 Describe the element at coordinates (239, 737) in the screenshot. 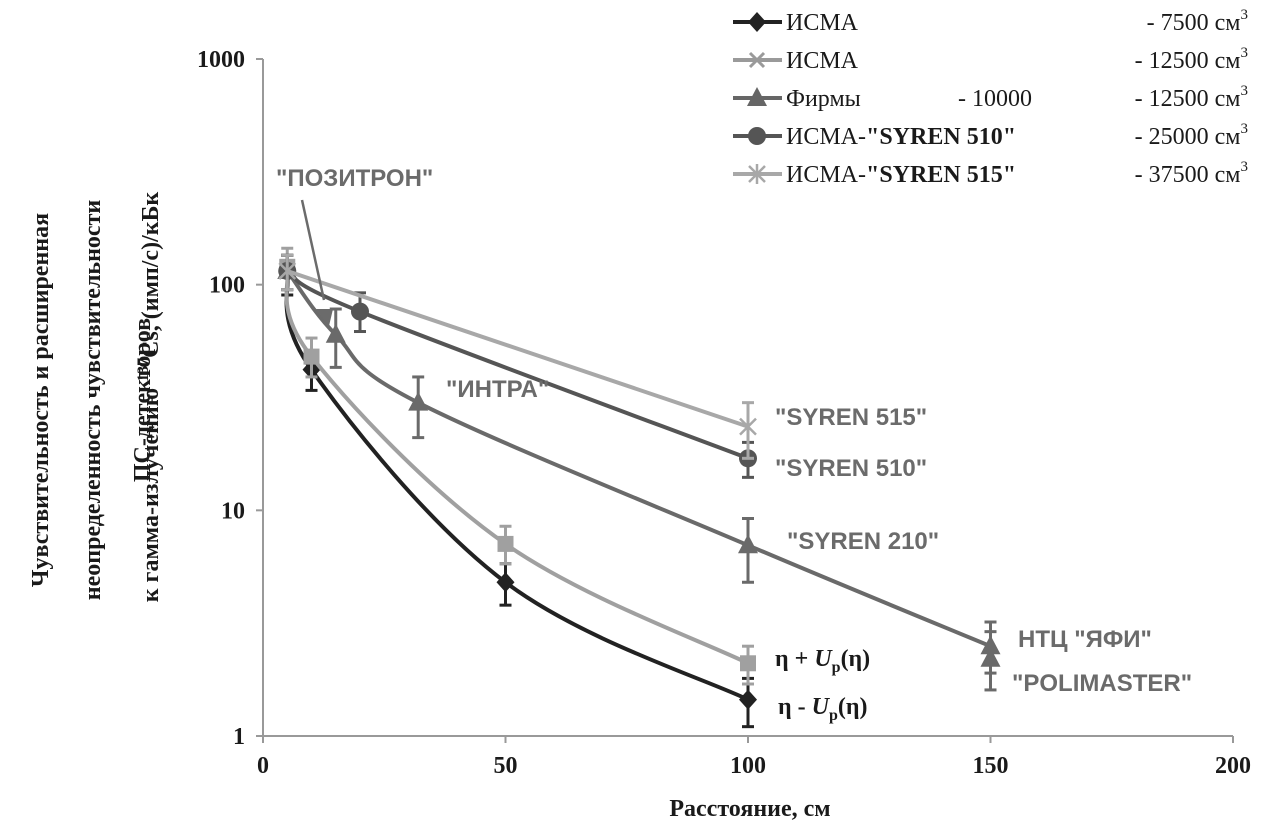

I see `y-tick-label: 1` at that location.